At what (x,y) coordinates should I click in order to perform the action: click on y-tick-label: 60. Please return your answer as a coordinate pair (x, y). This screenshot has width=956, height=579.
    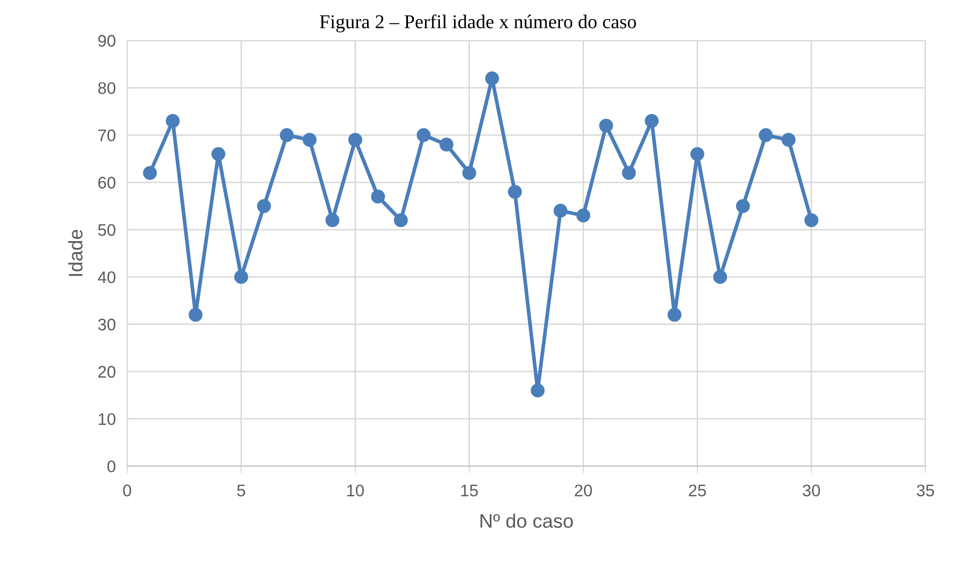
    Looking at the image, I should click on (107, 182).